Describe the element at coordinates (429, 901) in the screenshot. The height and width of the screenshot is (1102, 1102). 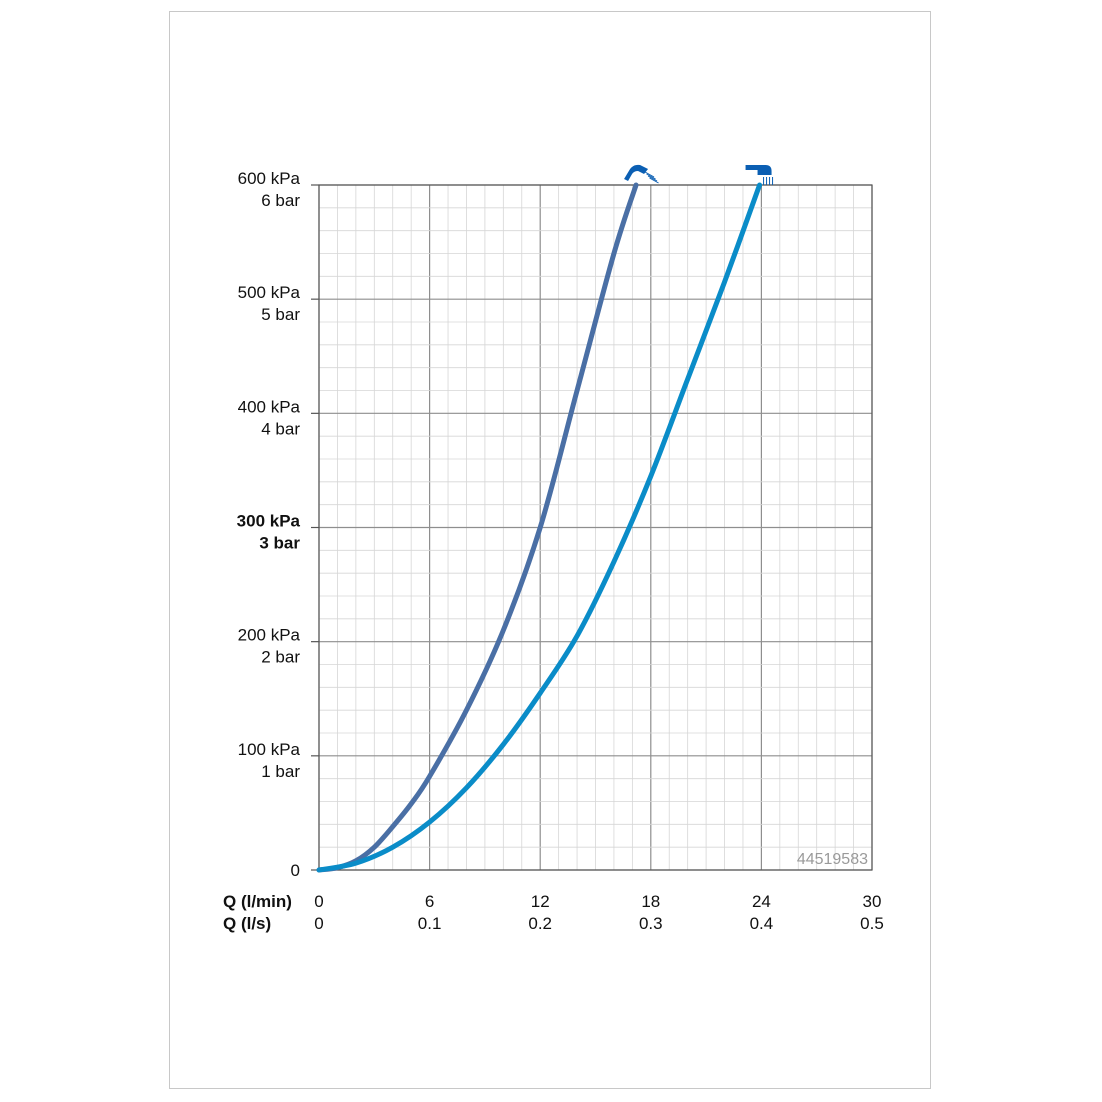
I see `x-tick-label: 6` at that location.